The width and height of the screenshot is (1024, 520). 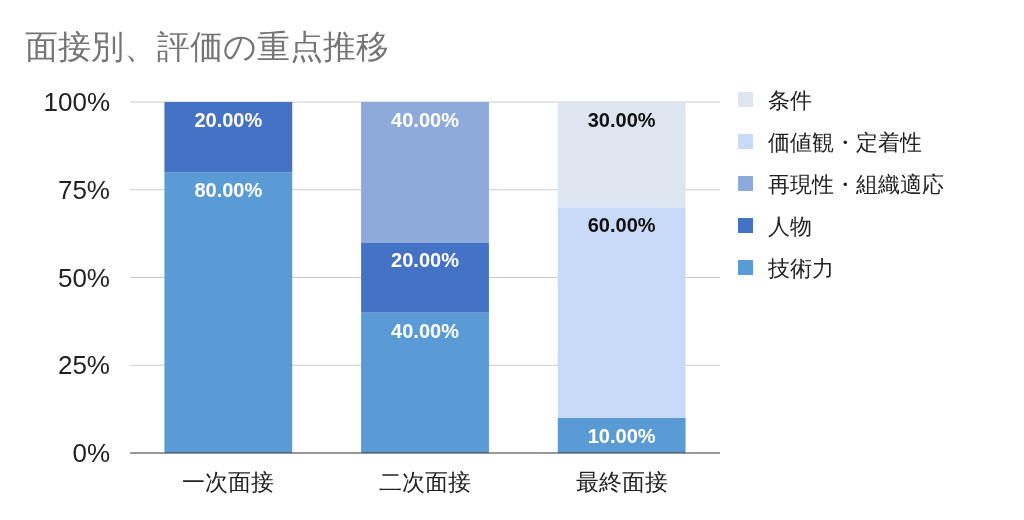 I want to click on y-tick-label: 50%, so click(x=83, y=277).